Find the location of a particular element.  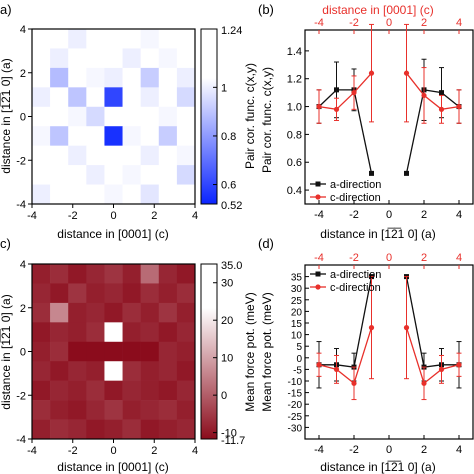

y-tick-label: 1.4 is located at coordinates (294, 52).